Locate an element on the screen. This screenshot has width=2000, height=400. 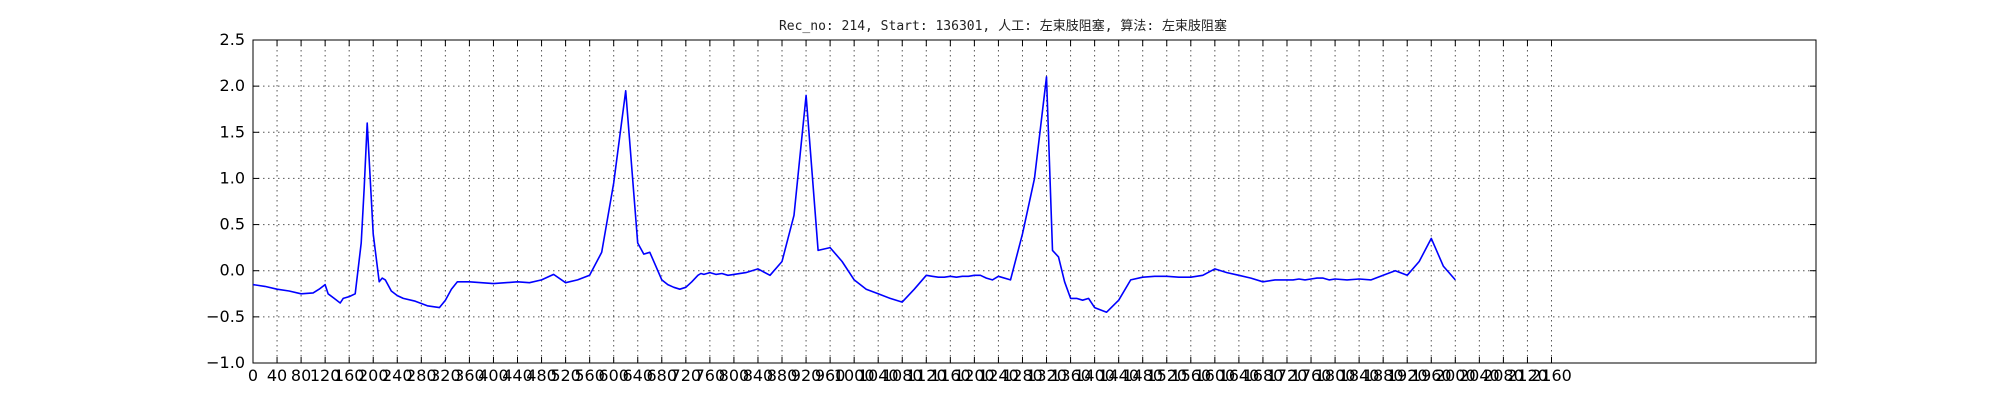
x-tick-label: 1320 is located at coordinates (1046, 375).